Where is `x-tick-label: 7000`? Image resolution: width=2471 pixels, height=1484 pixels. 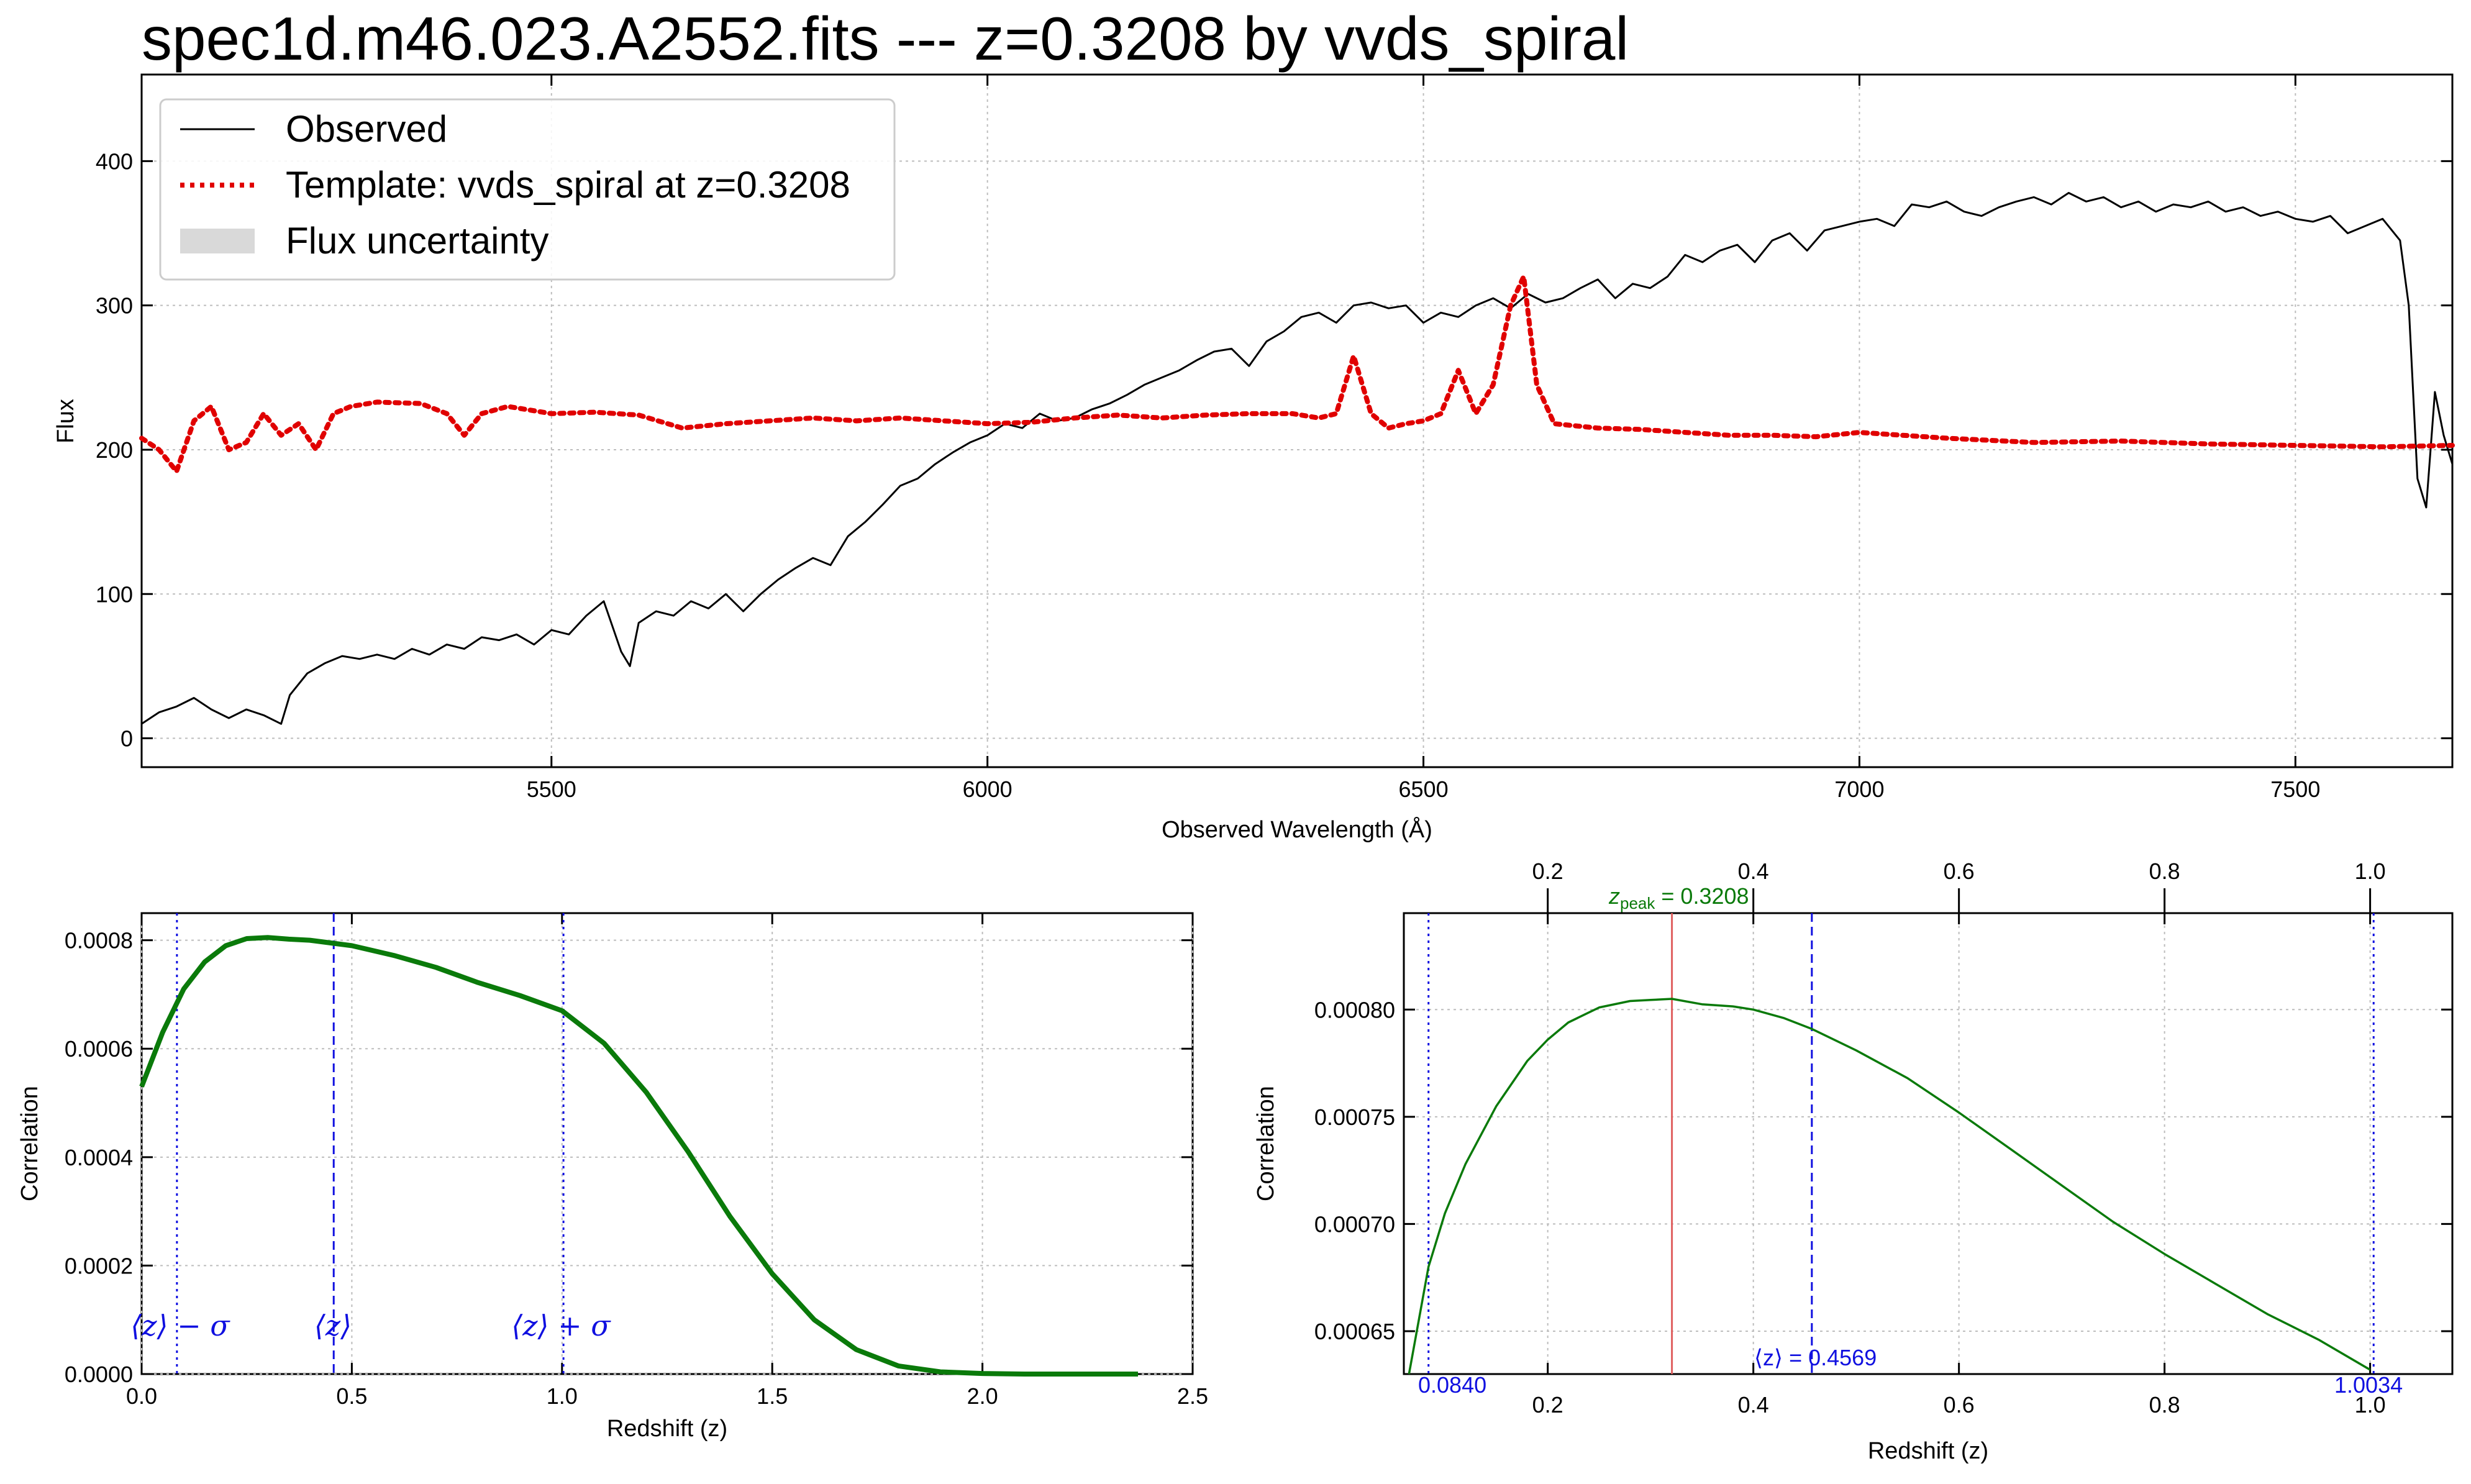
x-tick-label: 7000 is located at coordinates (1859, 789).